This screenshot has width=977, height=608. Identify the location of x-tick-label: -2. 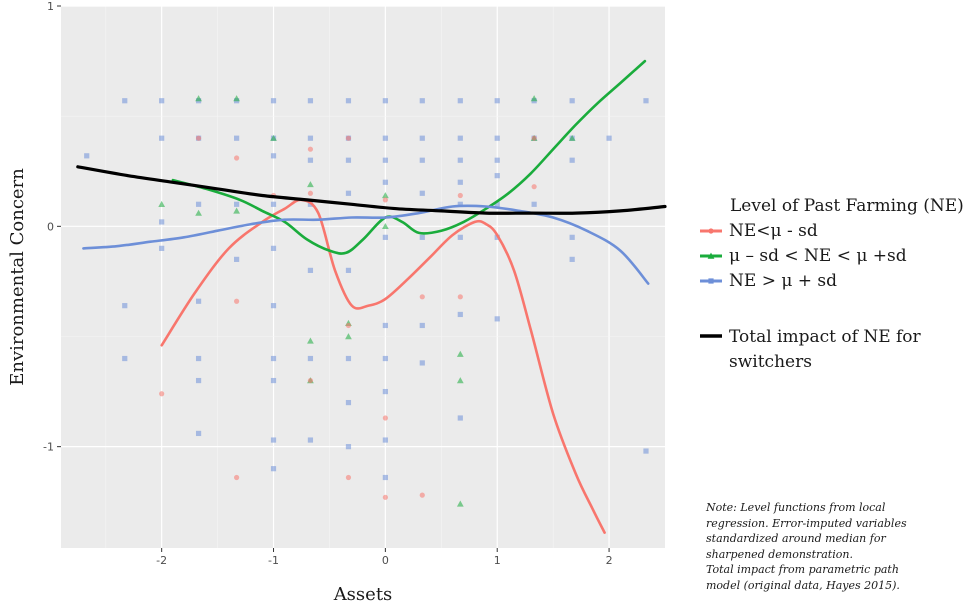
(161, 560).